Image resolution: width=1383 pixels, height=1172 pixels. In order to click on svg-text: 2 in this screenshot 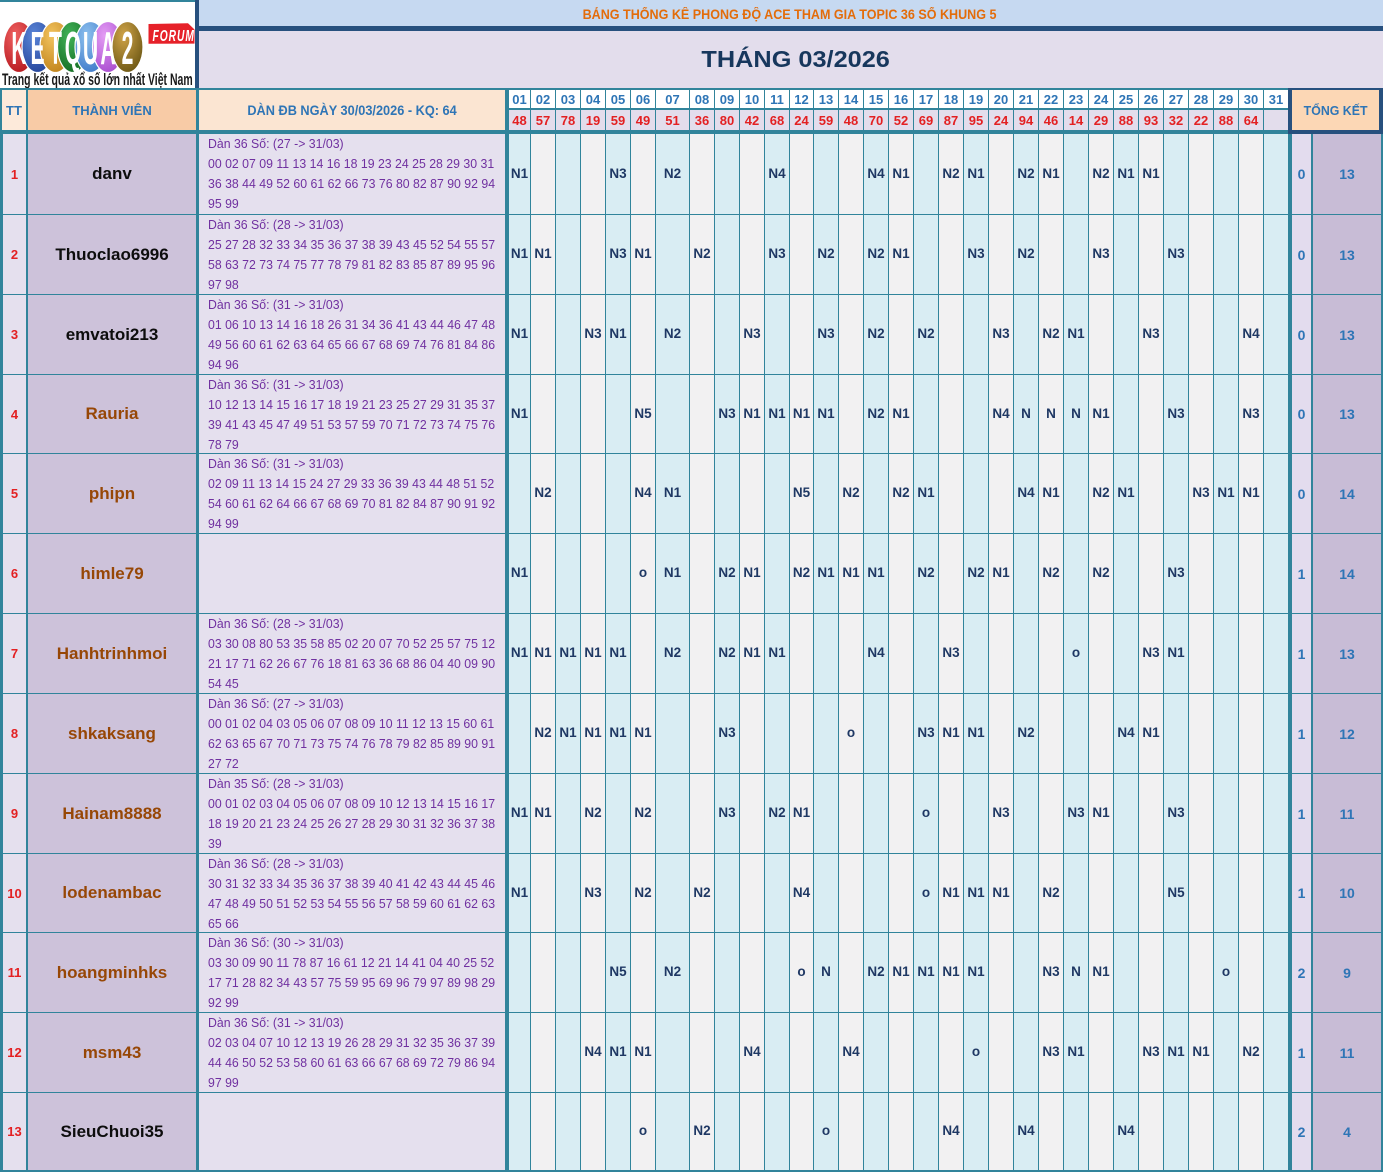, I will do `click(128, 48)`.